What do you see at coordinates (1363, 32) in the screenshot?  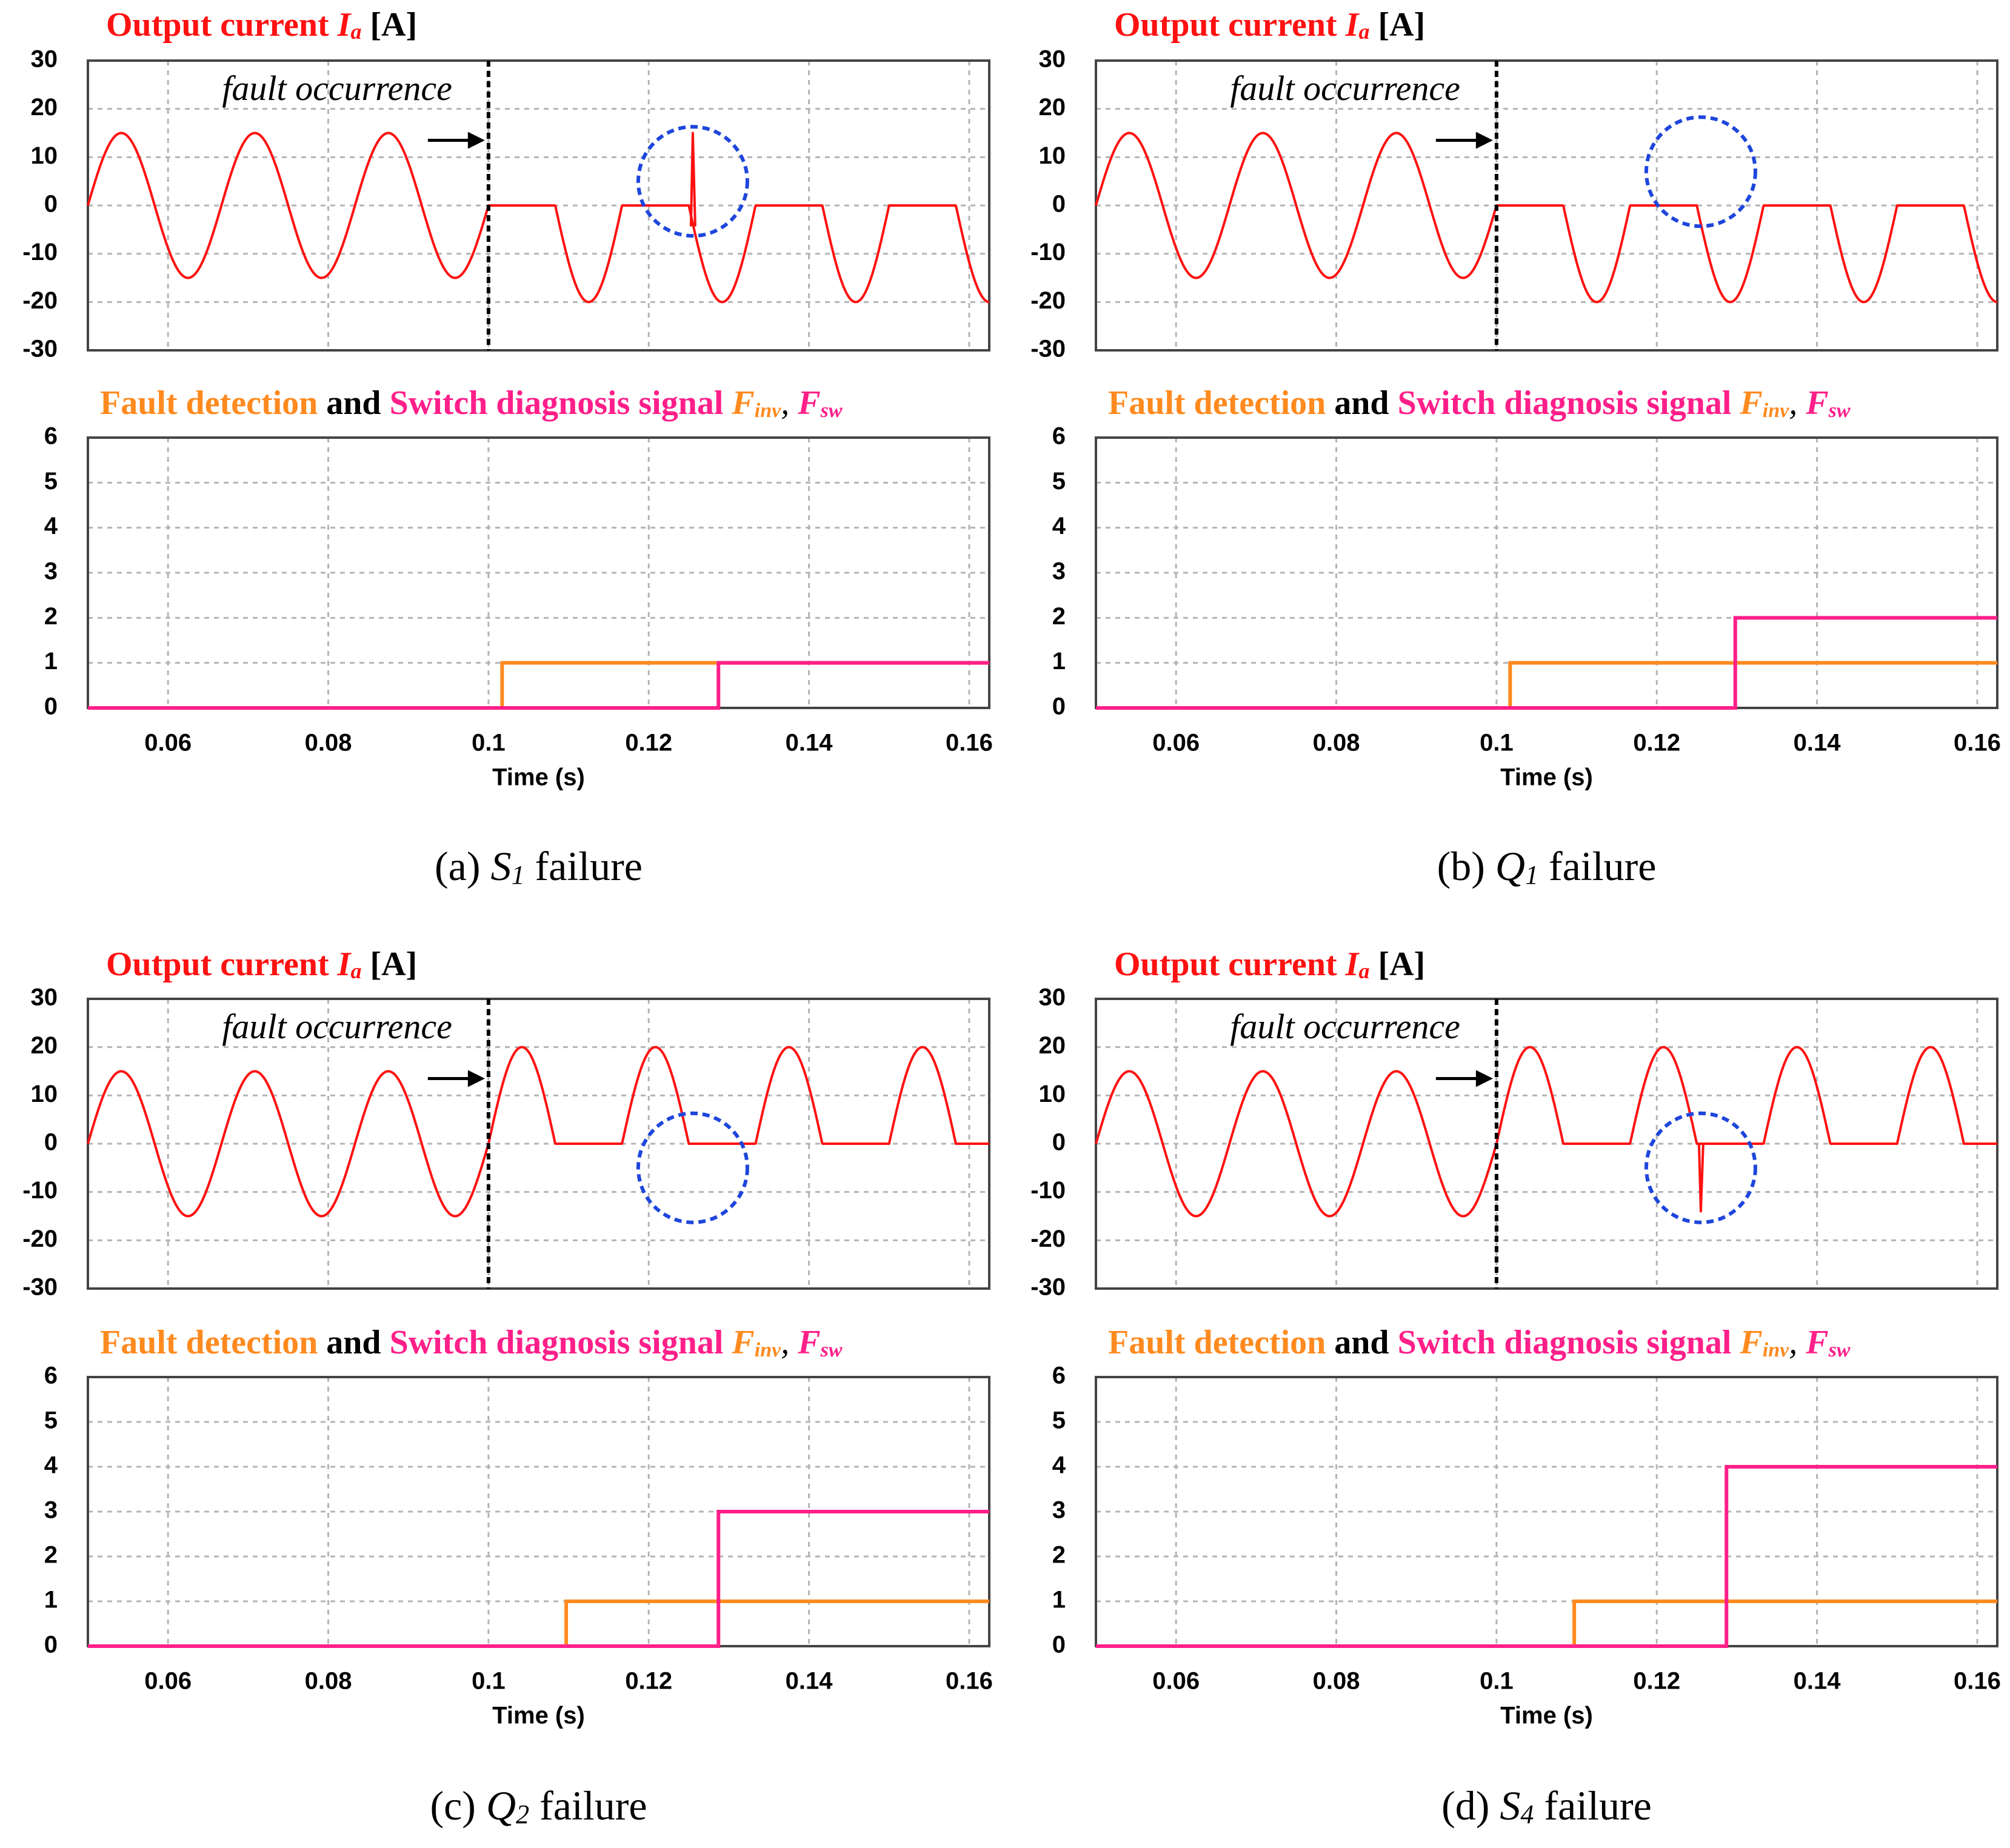 I see `current-title-subscript: a` at bounding box center [1363, 32].